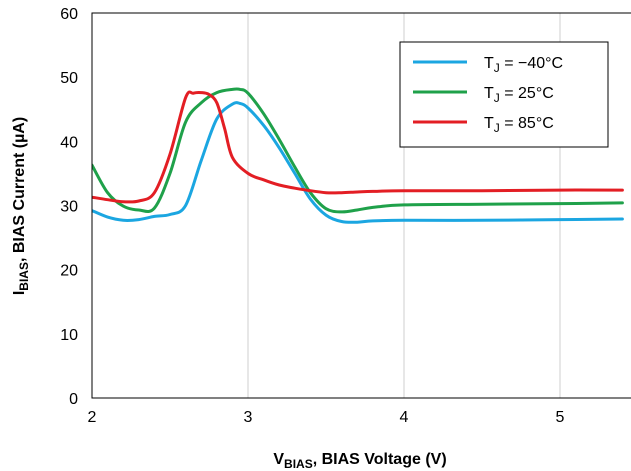 This screenshot has height=471, width=631. What do you see at coordinates (519, 95) in the screenshot?
I see `legend-label-1: TJ = 25°C` at bounding box center [519, 95].